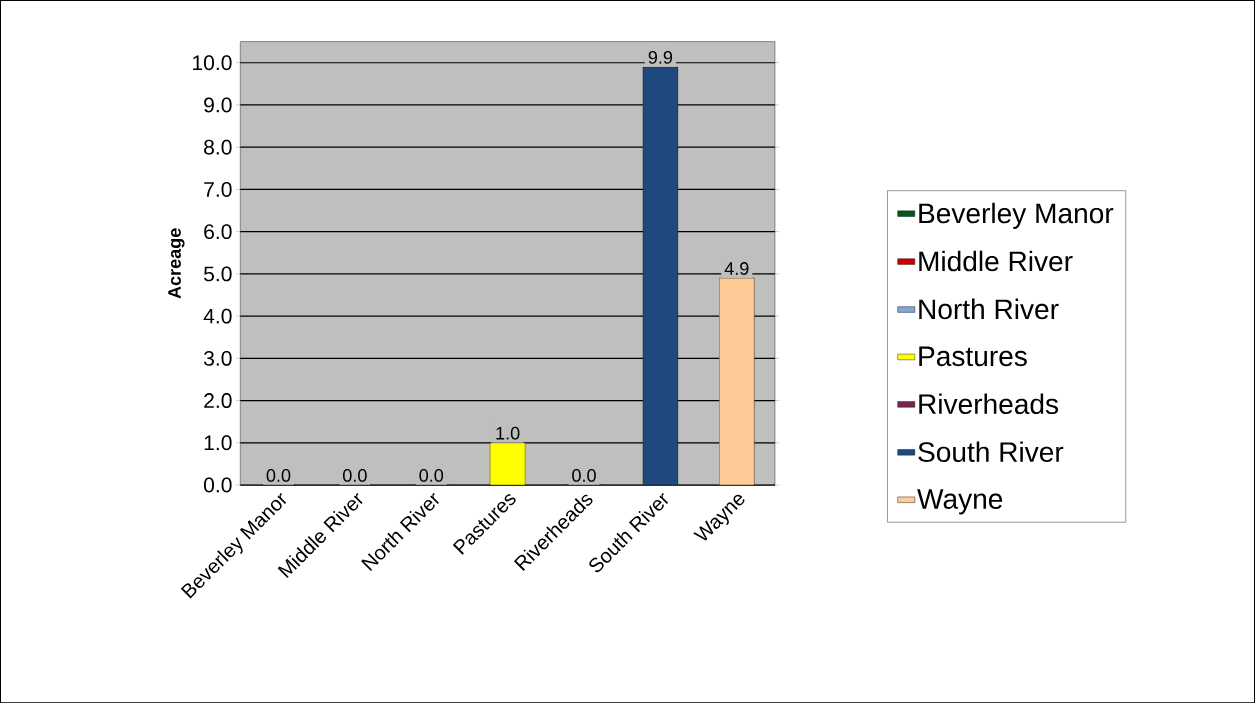 The image size is (1255, 703). Describe the element at coordinates (218, 189) in the screenshot. I see `y-tick-label: 7.0` at that location.